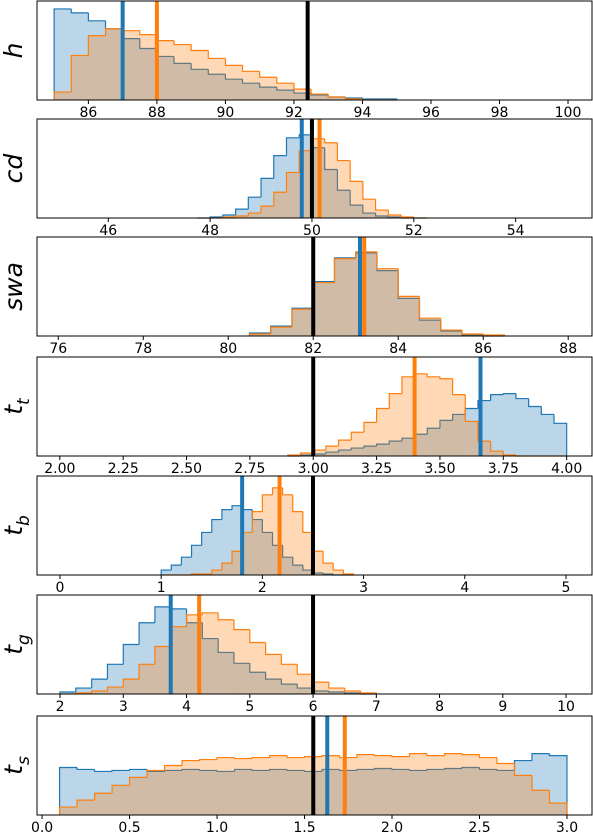 The image size is (593, 834). What do you see at coordinates (313, 469) in the screenshot?
I see `x-tick-label: 3.00` at bounding box center [313, 469].